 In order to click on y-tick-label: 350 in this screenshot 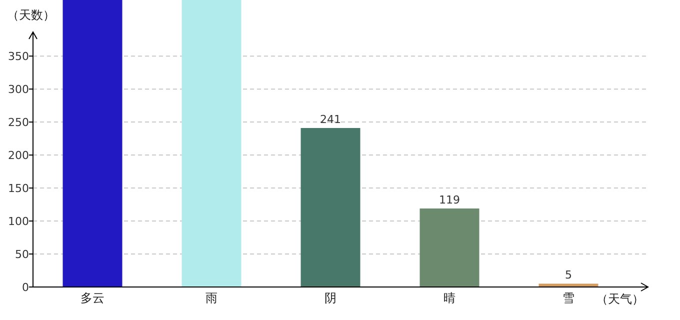, I will do `click(18, 57)`.